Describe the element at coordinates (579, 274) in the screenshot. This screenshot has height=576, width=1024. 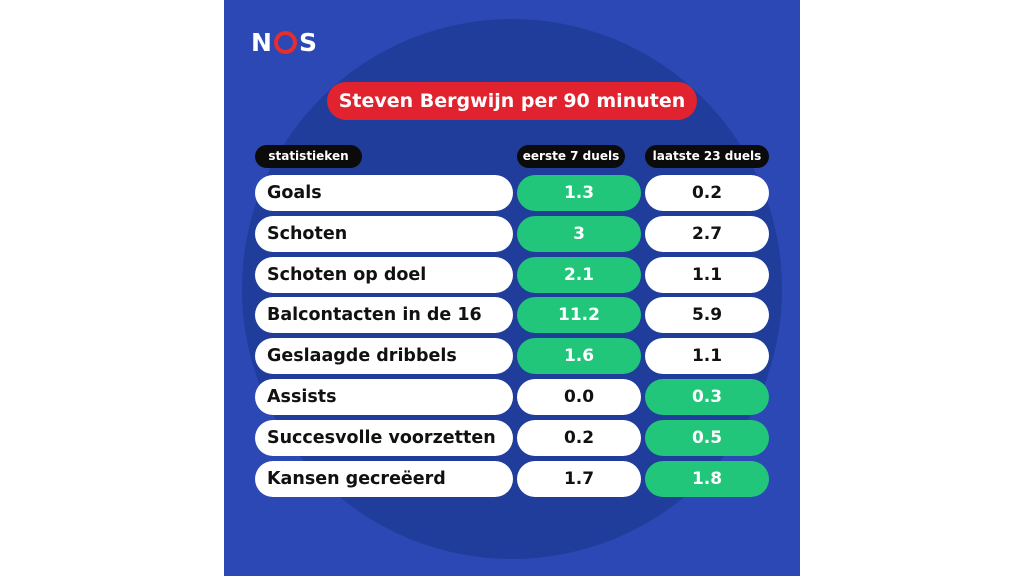
I see `value-eerste-7-duels: 2.1` at that location.